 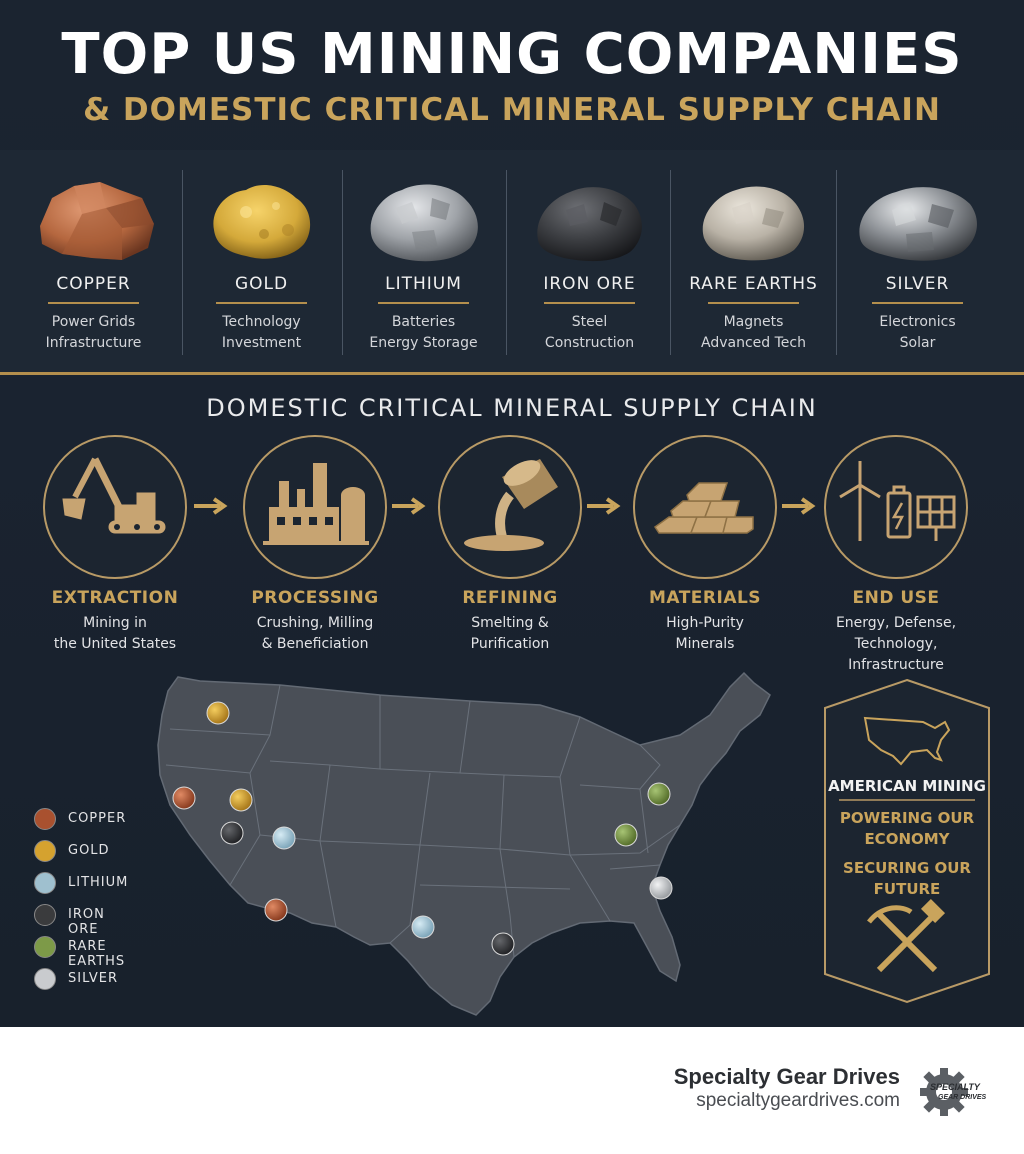 I want to click on mineral-use-1: Batteries, so click(x=423, y=322).